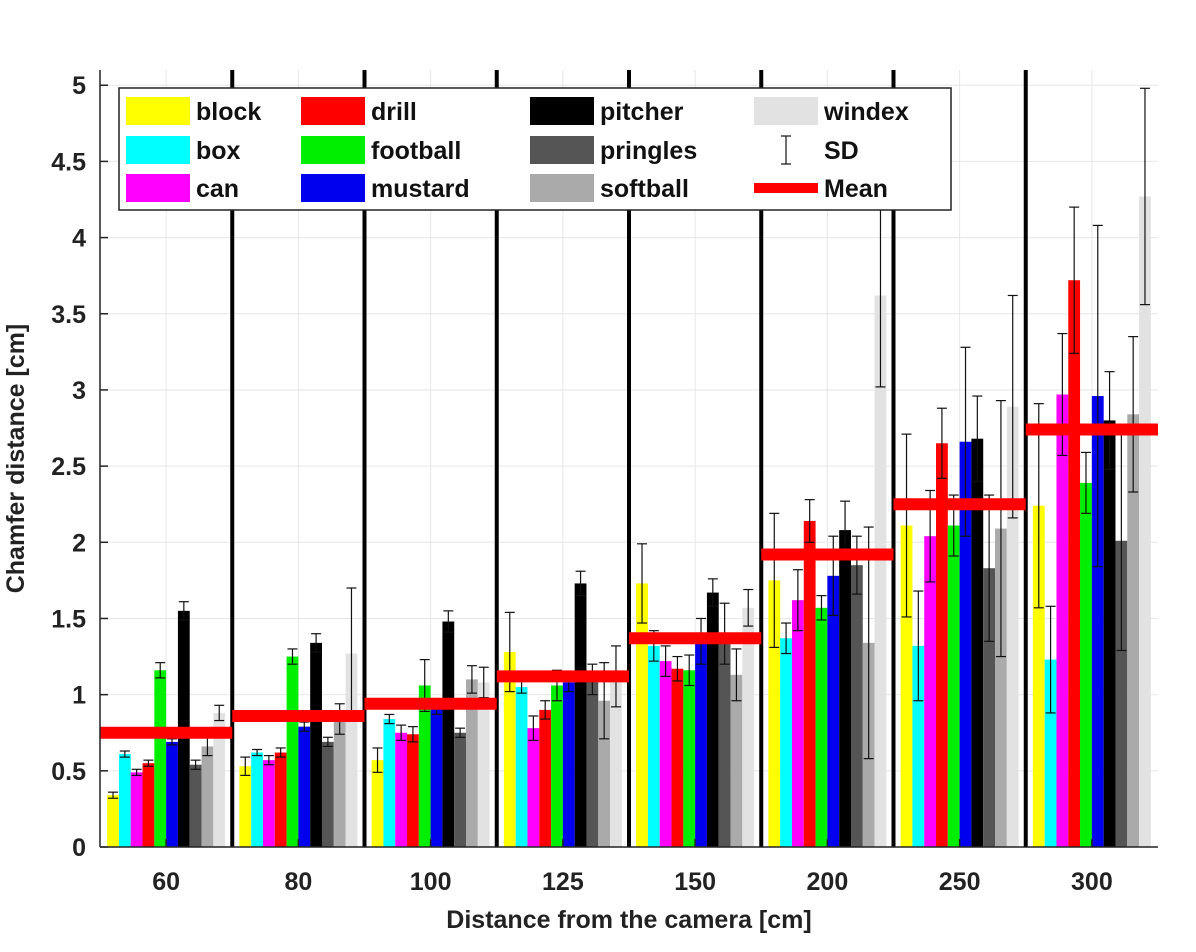 This screenshot has height=952, width=1196. I want to click on y-tick-label: 2, so click(79, 543).